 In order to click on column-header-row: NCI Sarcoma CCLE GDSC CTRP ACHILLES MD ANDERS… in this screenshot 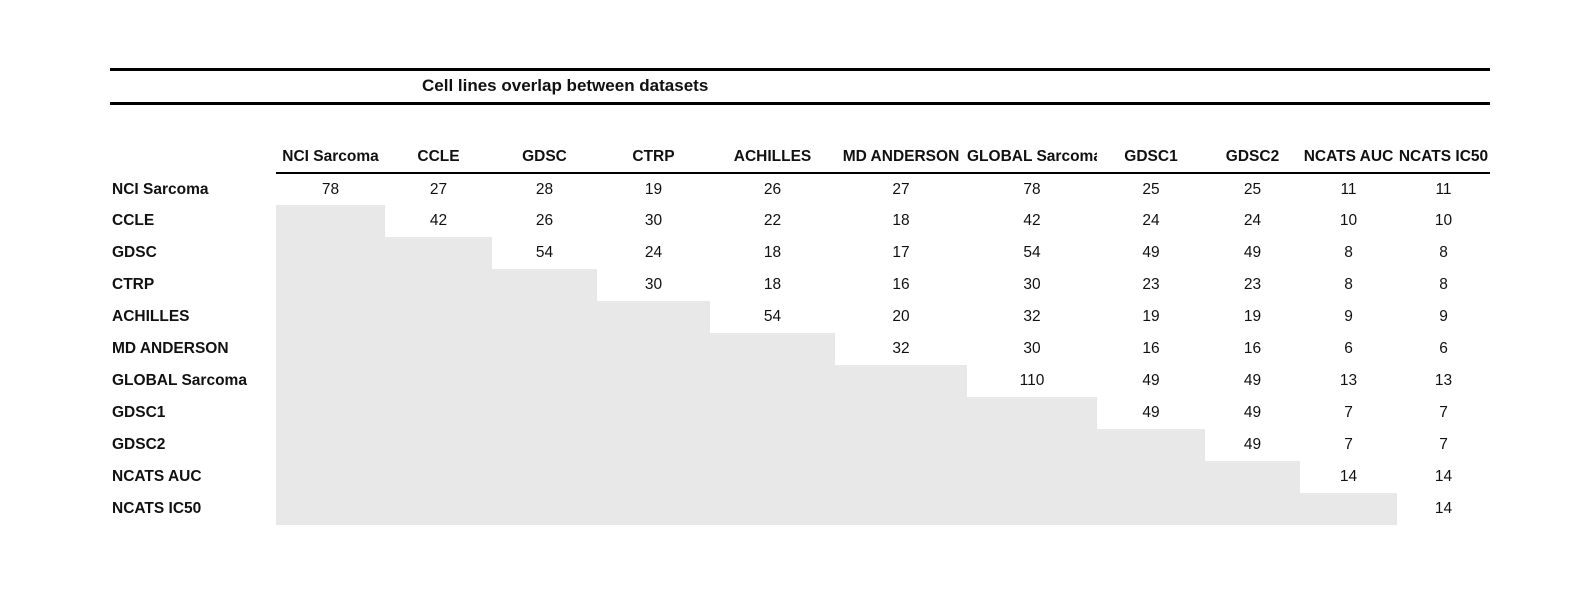, I will do `click(800, 160)`.